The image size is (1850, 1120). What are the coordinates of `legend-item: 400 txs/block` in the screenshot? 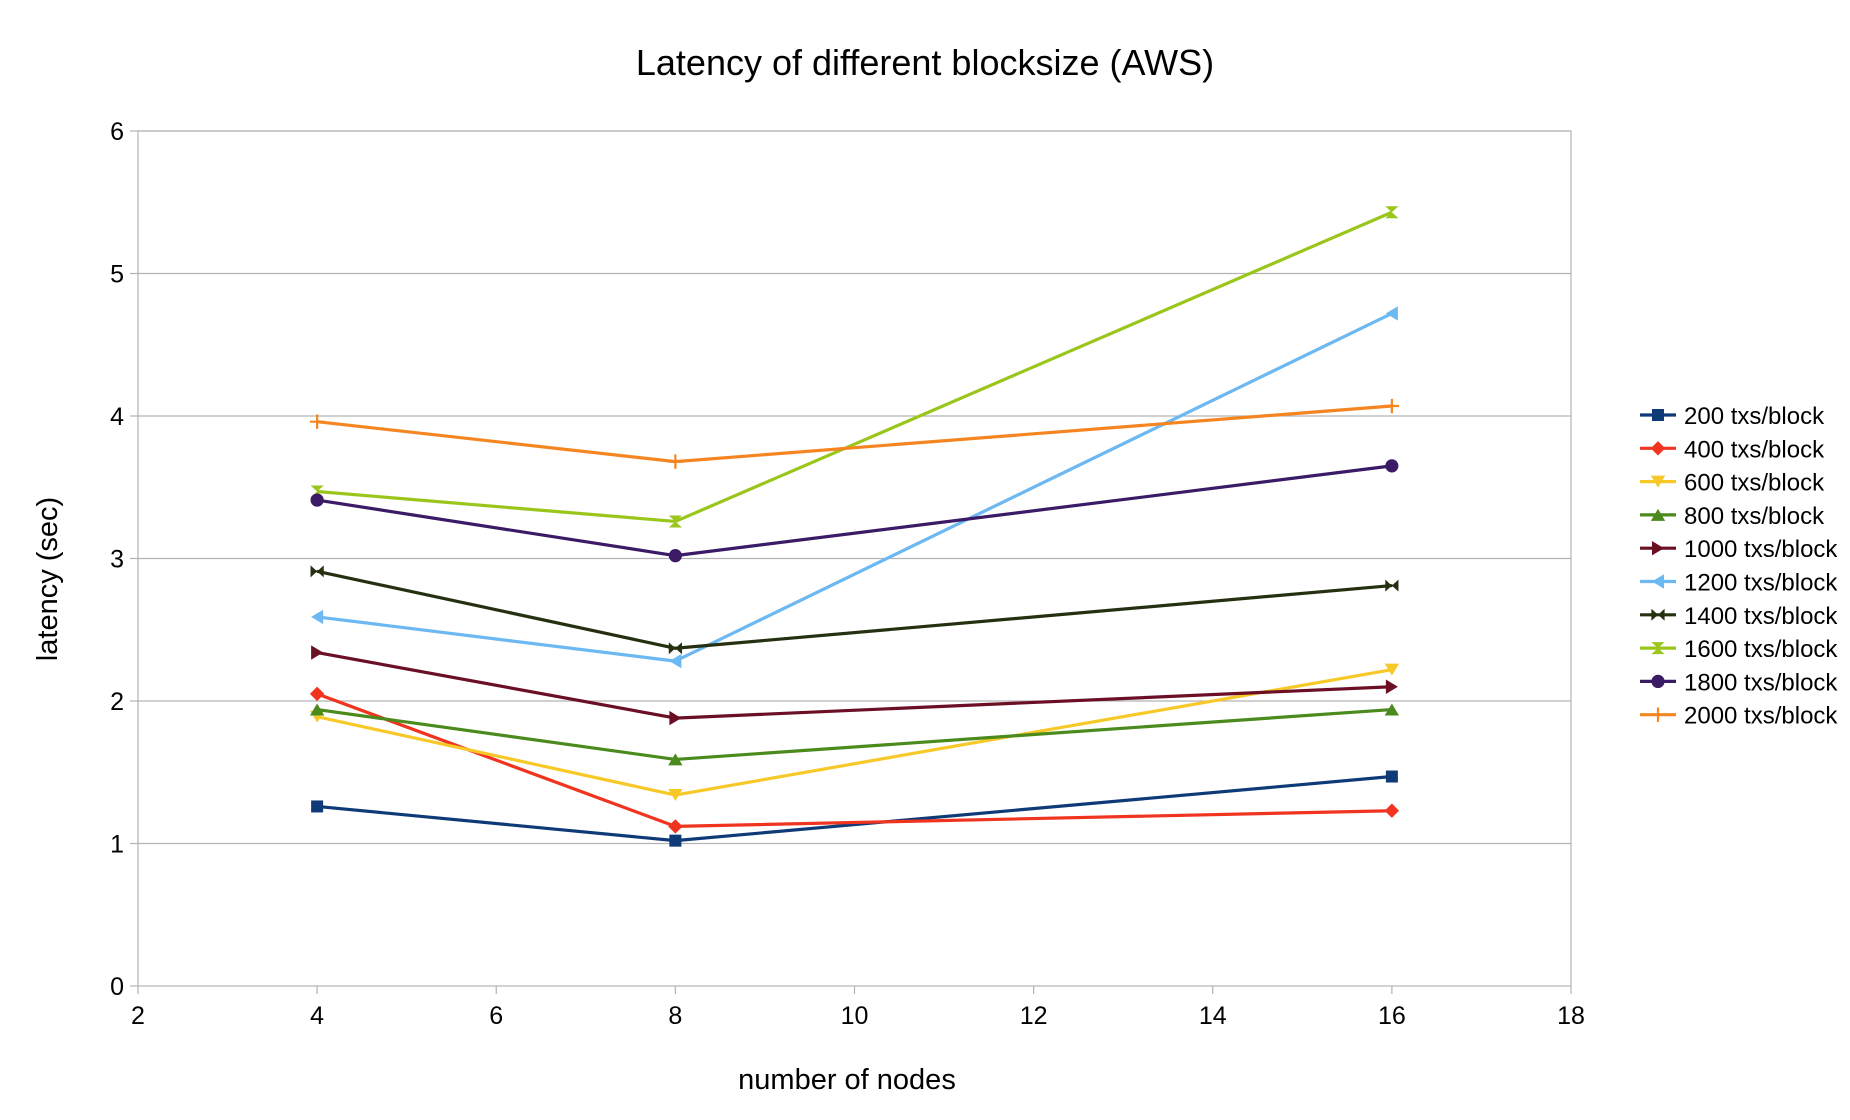 It's located at (1732, 449).